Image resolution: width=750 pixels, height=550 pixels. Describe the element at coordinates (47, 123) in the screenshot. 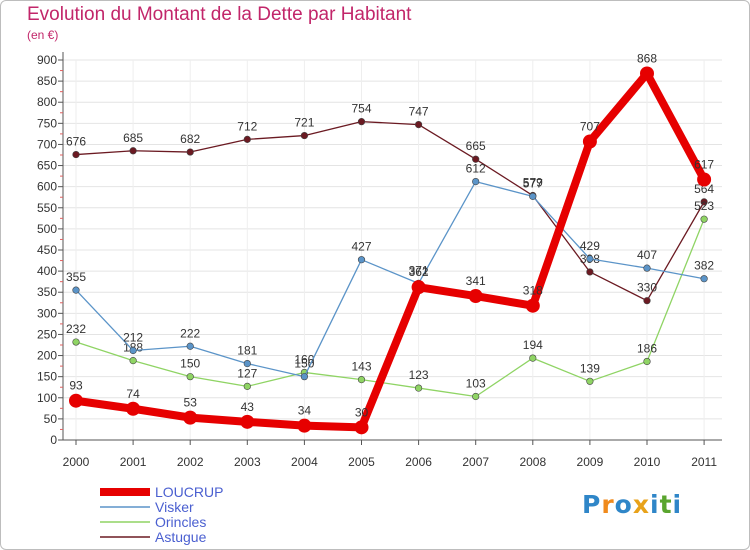

I see `y-tick-label: 750` at that location.